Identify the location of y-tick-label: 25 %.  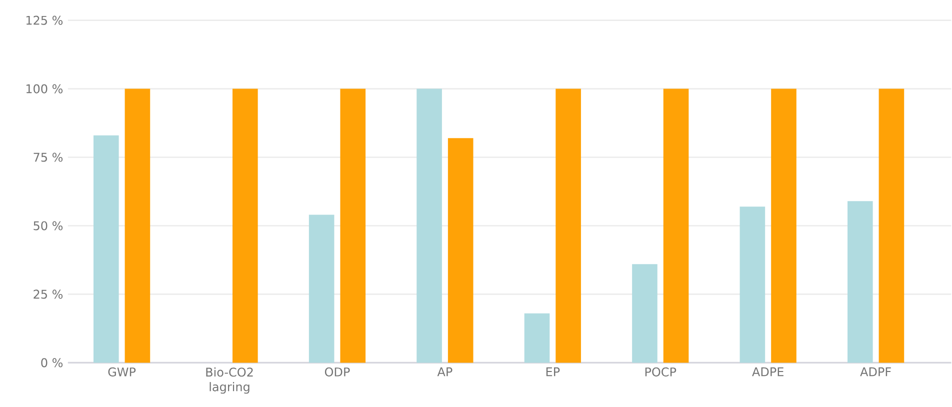
(48, 294).